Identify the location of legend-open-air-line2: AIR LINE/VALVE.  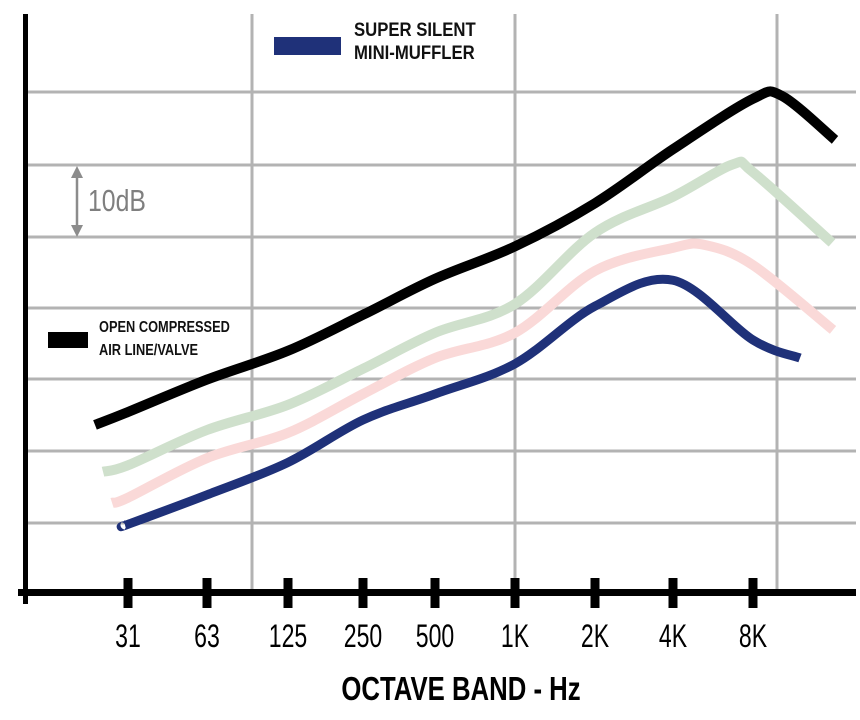
(149, 350).